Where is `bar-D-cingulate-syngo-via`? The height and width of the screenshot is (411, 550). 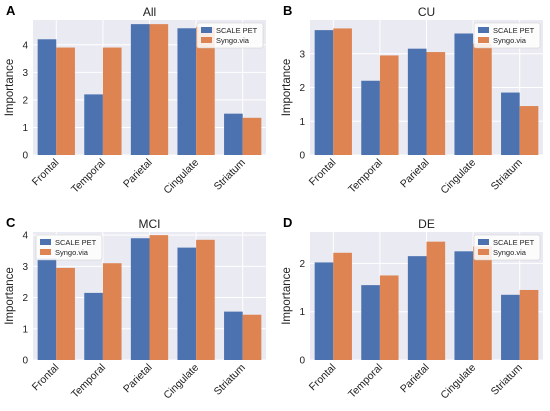
bar-D-cingulate-syngo-via is located at coordinates (482, 303).